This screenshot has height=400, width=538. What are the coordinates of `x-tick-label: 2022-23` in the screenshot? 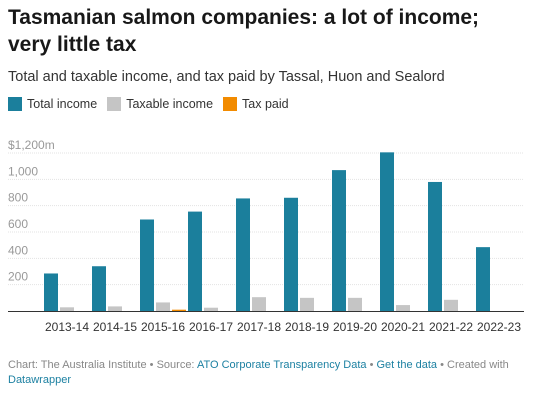 It's located at (499, 327).